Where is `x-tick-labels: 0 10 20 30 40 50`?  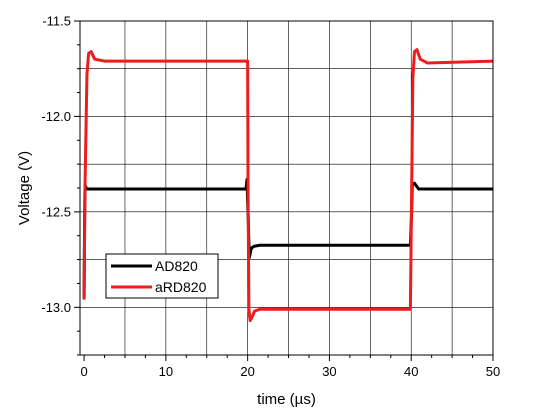 x-tick-labels: 0 10 20 30 40 50 is located at coordinates (290, 371).